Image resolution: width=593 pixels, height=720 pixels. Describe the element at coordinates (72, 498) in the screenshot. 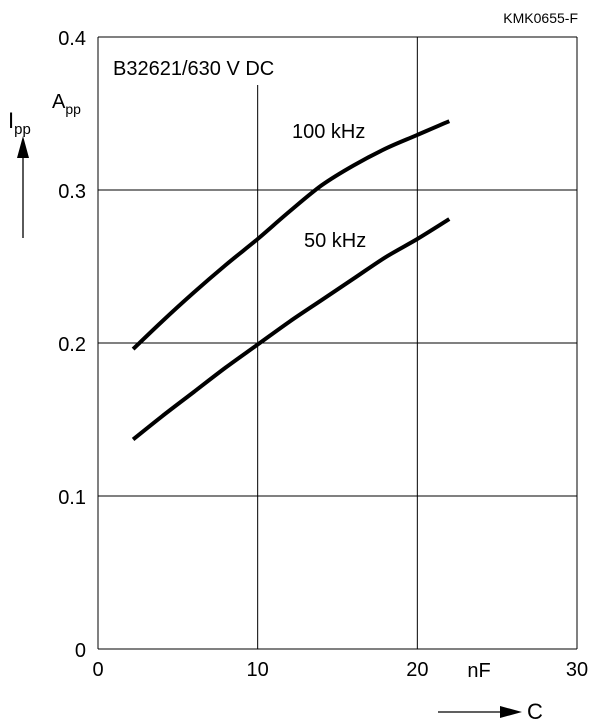

I see `y-tick-label: 0.1` at that location.